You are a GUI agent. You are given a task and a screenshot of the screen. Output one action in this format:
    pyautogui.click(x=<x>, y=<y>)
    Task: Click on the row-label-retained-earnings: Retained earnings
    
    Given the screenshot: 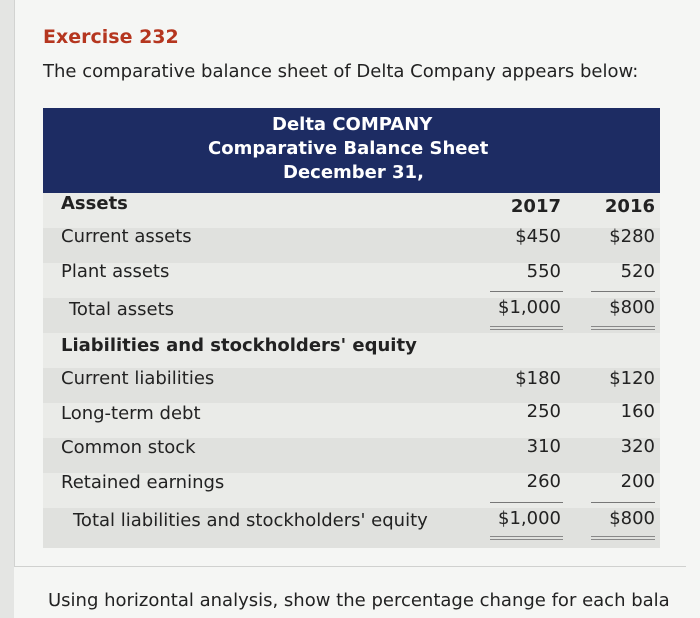 What is the action you would take?
    pyautogui.click(x=143, y=482)
    